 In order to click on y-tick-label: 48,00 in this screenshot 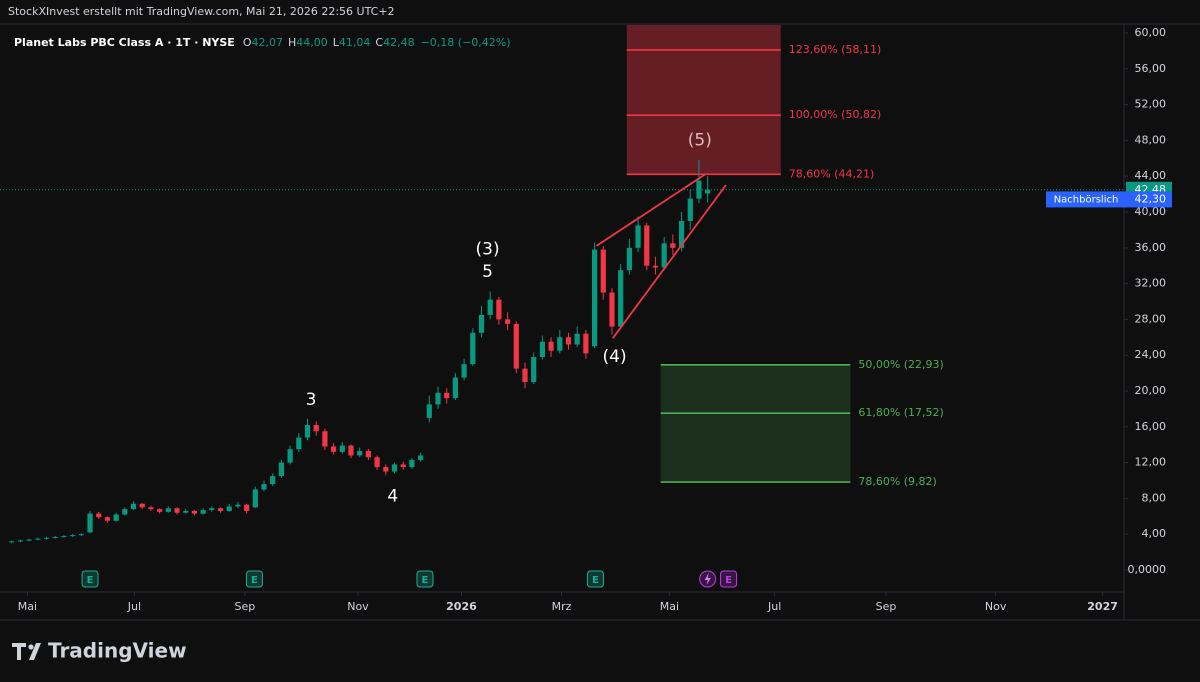, I will do `click(1151, 139)`.